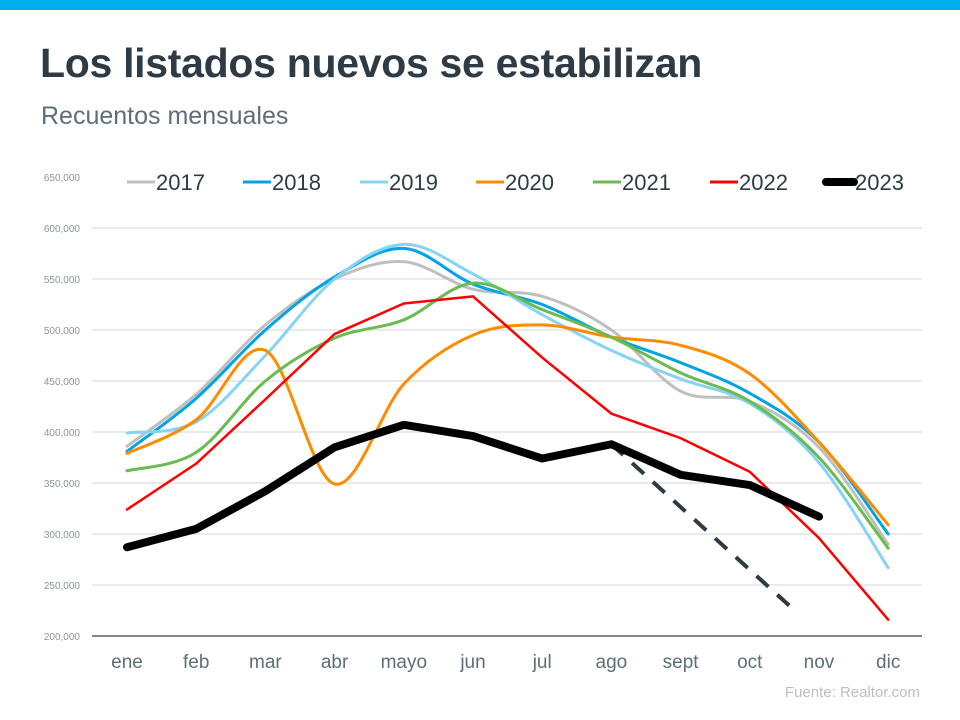 The image size is (960, 720). What do you see at coordinates (413, 182) in the screenshot?
I see `legend-label: 2019` at bounding box center [413, 182].